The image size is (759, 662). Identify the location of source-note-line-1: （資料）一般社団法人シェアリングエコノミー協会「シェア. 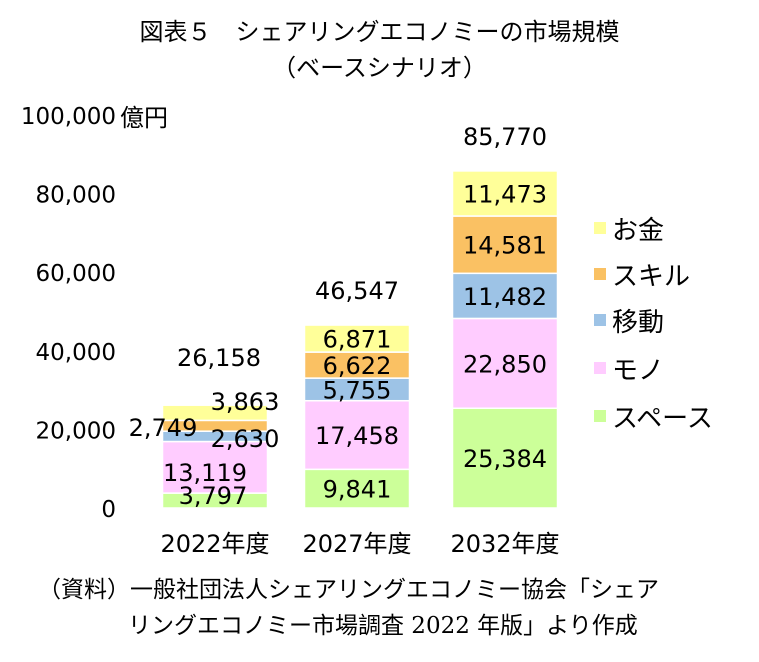
(348, 590).